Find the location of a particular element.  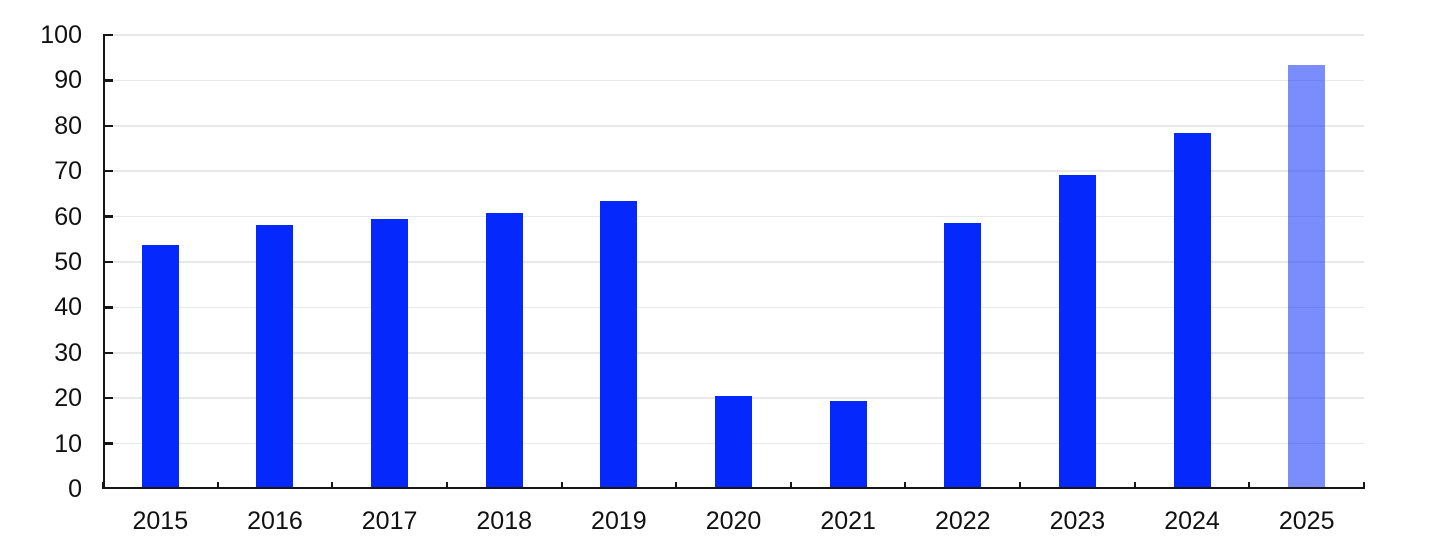

y-axis-label-60: 60 is located at coordinates (68, 216).